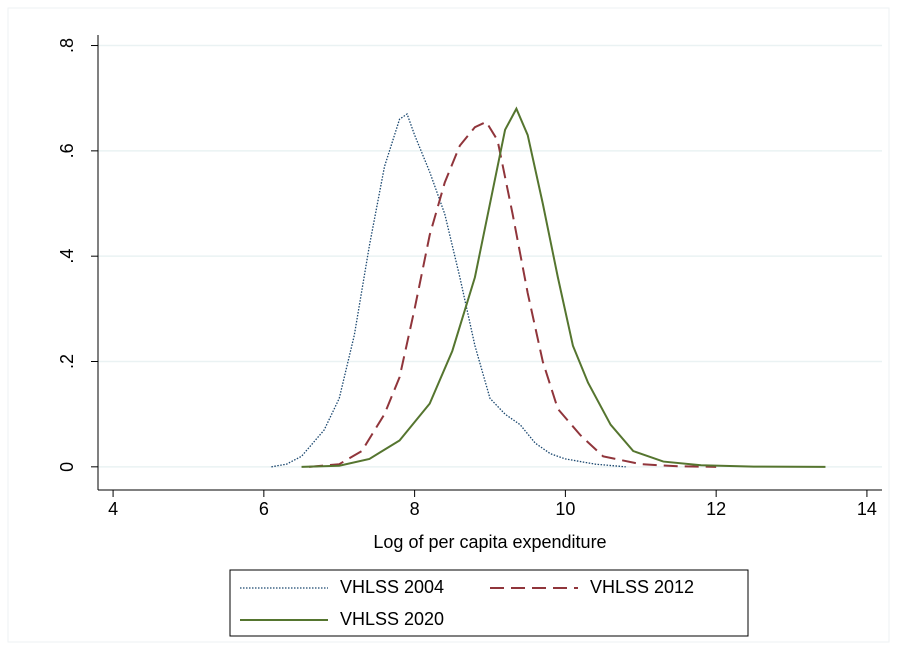 The image size is (897, 650). Describe the element at coordinates (67, 150) in the screenshot. I see `y-tick-label: .6` at that location.